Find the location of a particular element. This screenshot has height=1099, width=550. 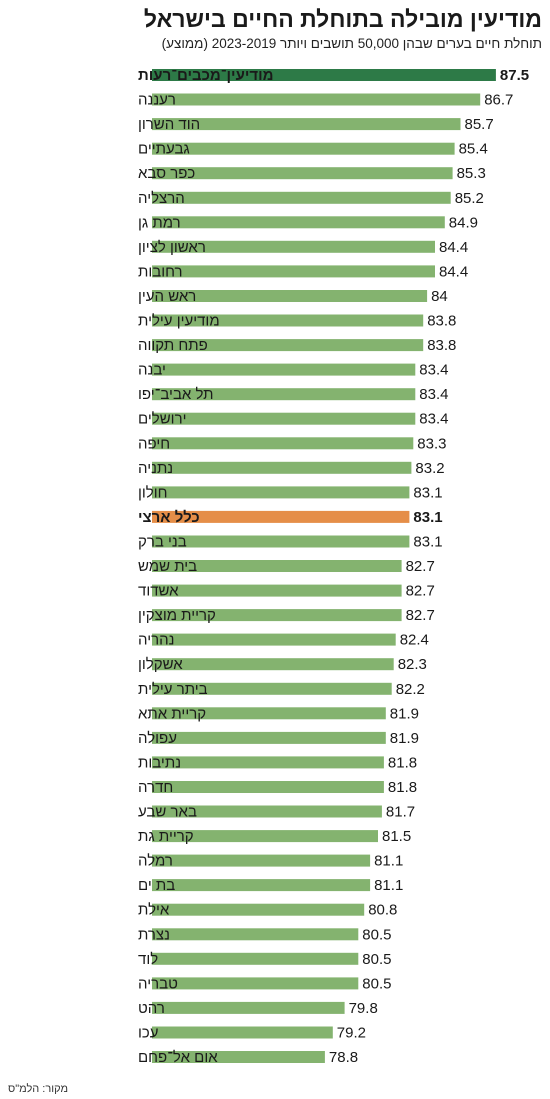

value-label: 82.4 is located at coordinates (414, 640).